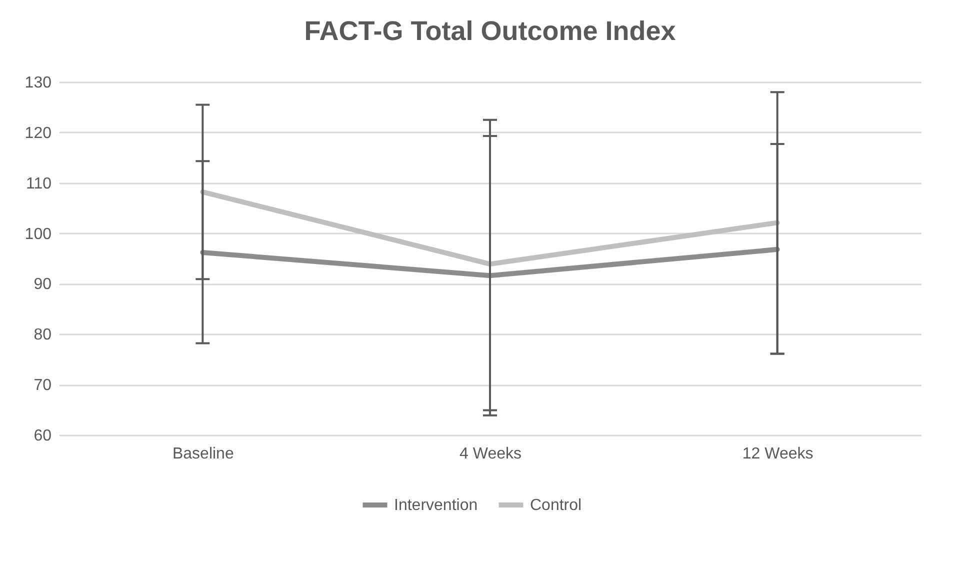 Image resolution: width=959 pixels, height=578 pixels. I want to click on x-tick-label: Baseline, so click(203, 454).